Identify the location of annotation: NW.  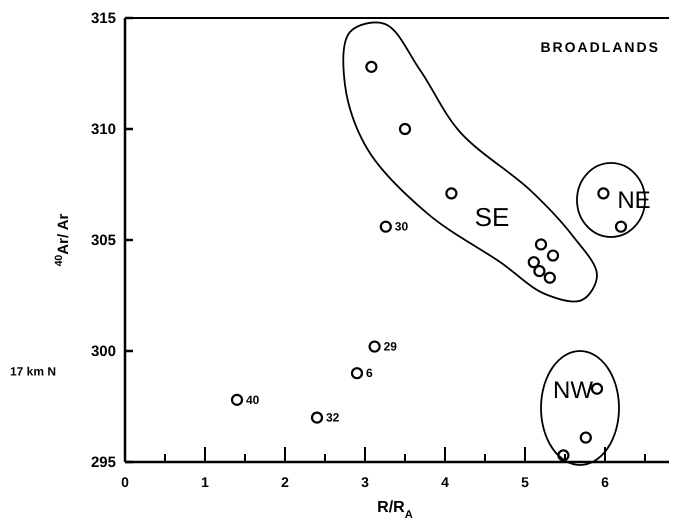
(573, 390).